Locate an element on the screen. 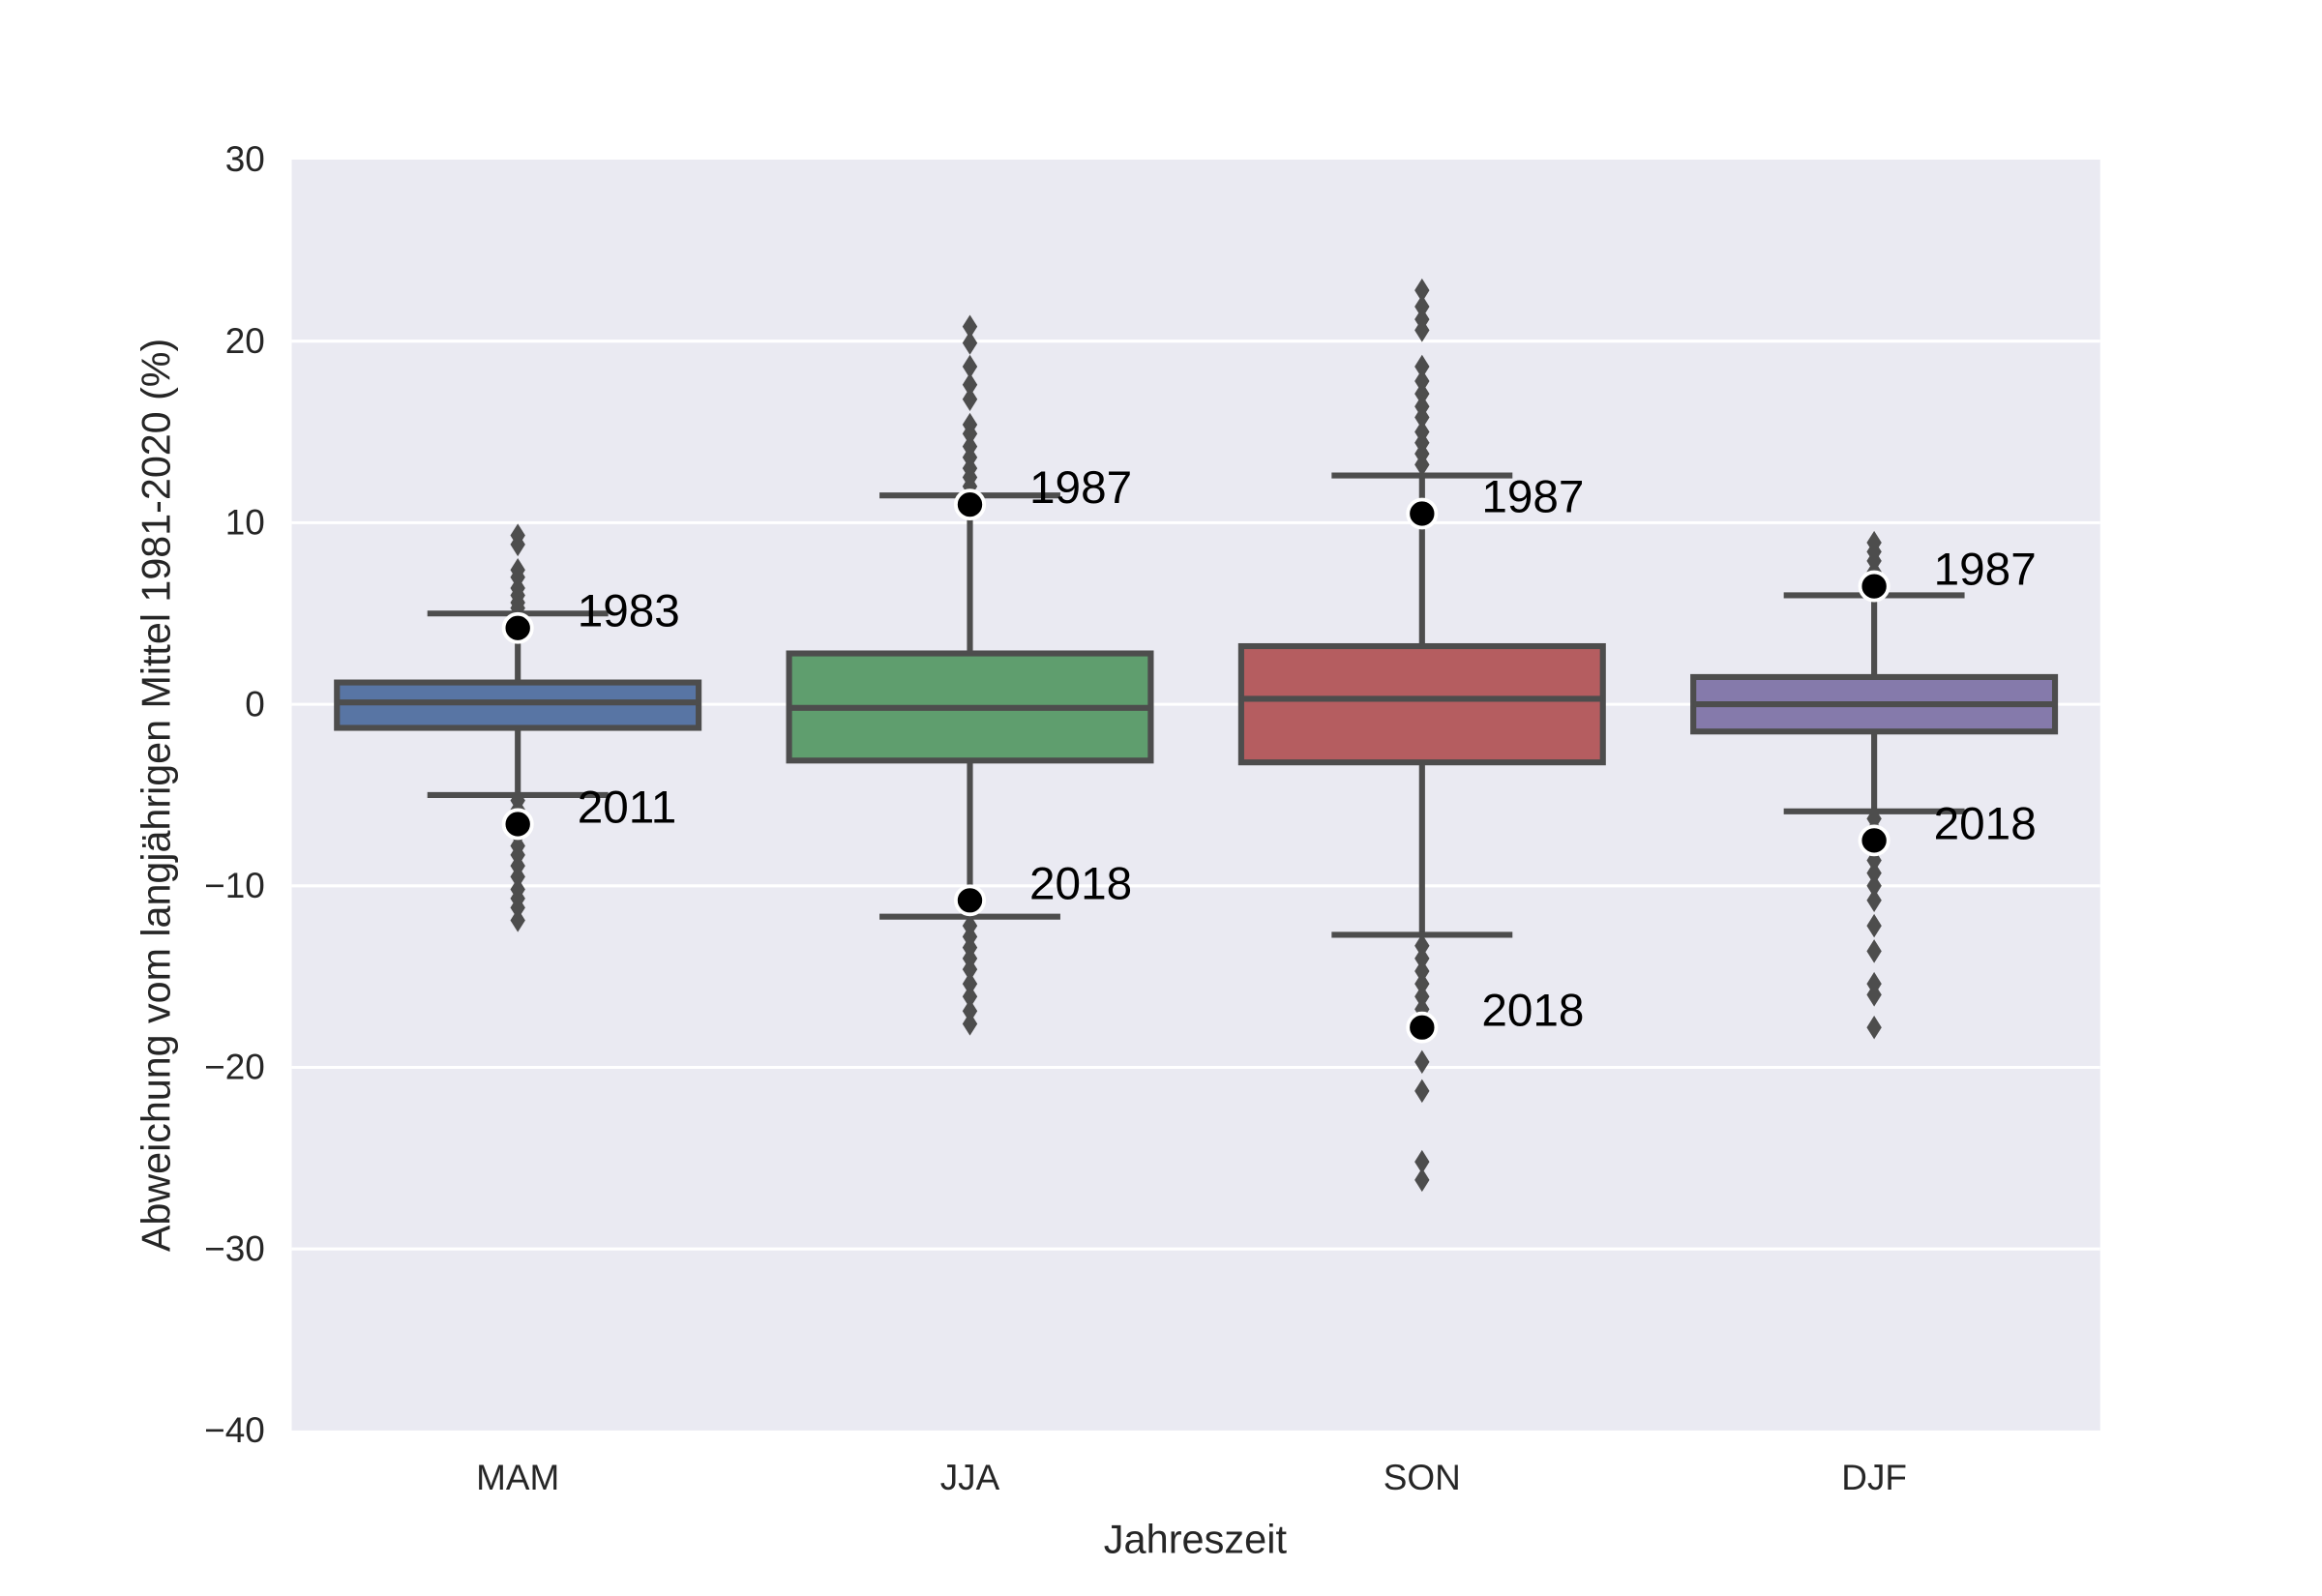  x-tick-label: JJA is located at coordinates (970, 1477).